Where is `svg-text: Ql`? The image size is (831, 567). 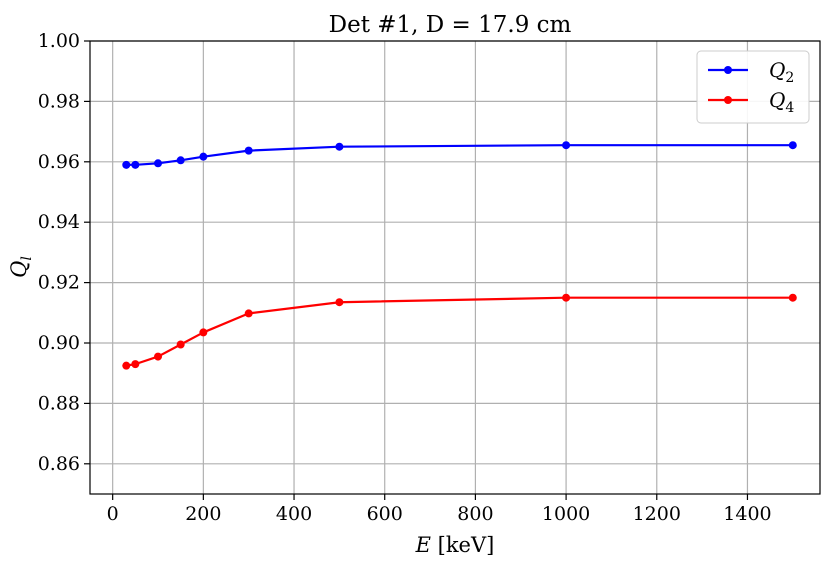
svg-text: Ql is located at coordinates (21, 267).